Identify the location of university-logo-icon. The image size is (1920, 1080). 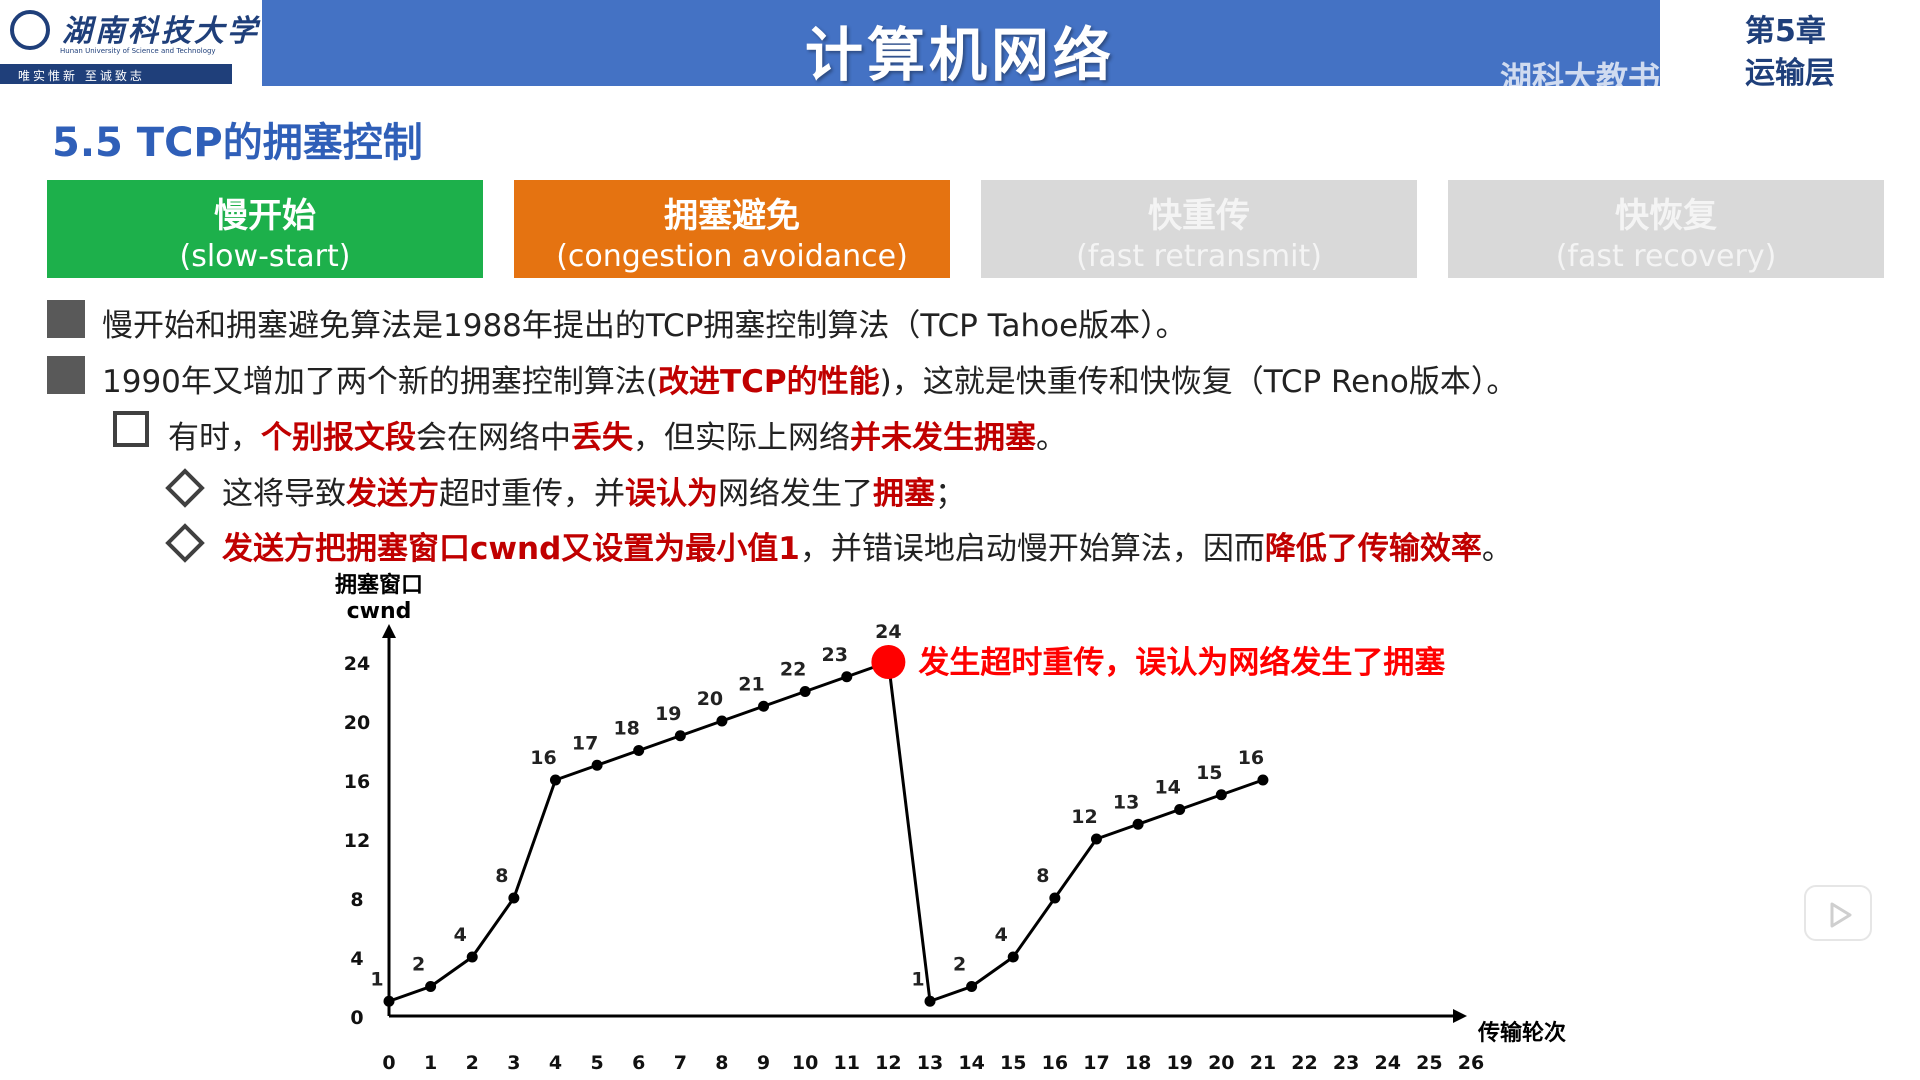
(30, 30).